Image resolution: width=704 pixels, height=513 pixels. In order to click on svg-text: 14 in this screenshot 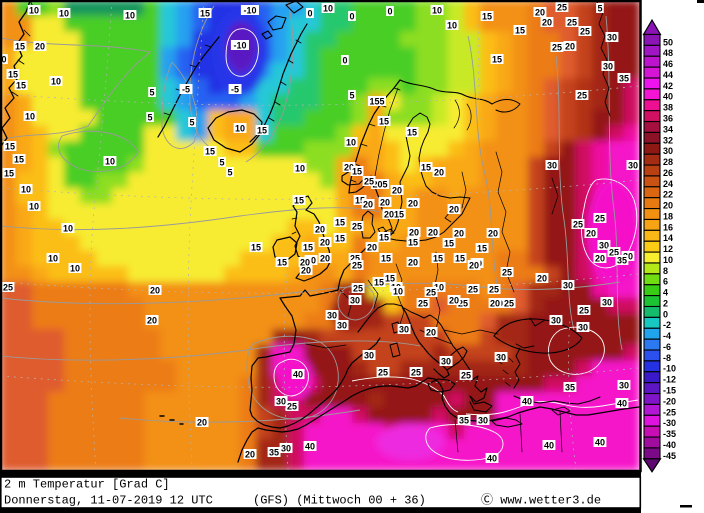, I will do `click(668, 238)`.